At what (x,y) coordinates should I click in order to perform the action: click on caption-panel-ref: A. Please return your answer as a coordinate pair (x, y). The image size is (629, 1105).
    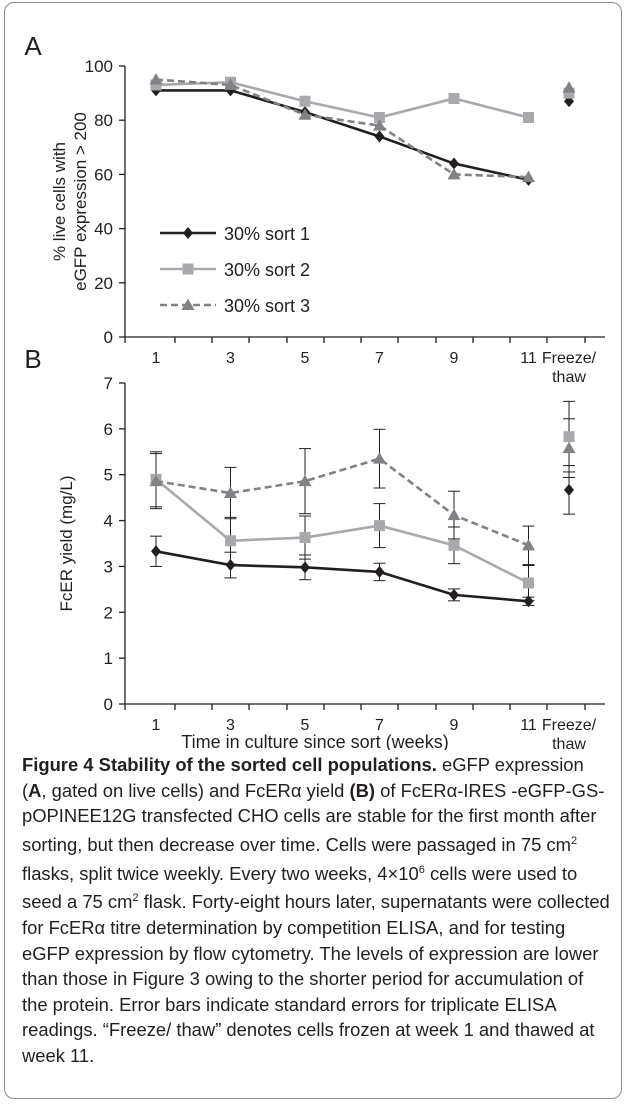
    Looking at the image, I should click on (35, 790).